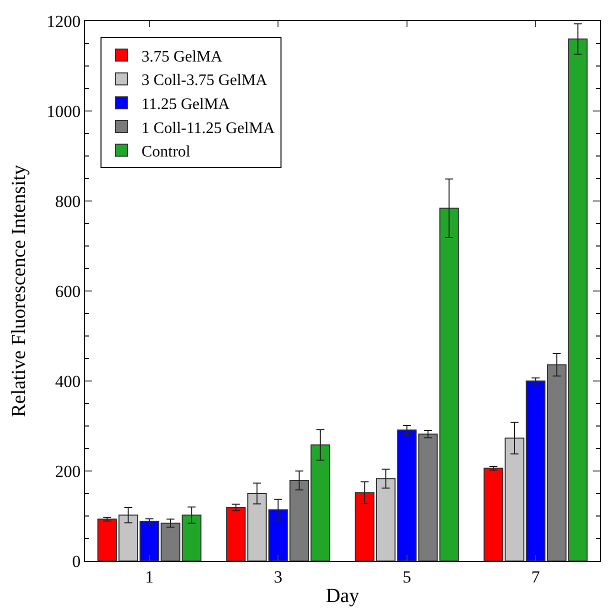 The width and height of the screenshot is (613, 614). Describe the element at coordinates (208, 128) in the screenshot. I see `legend-label: 1 Coll-11.25 GelMA` at that location.